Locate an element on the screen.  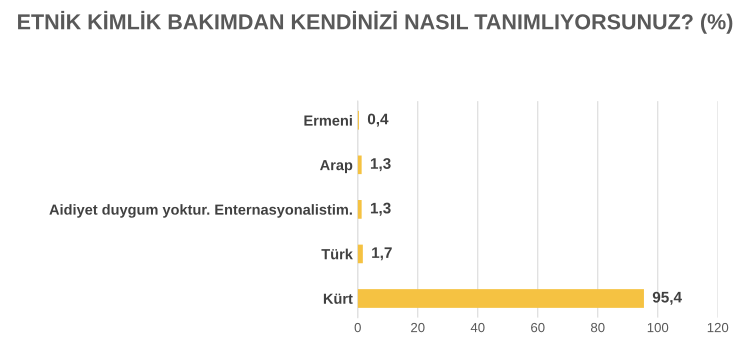
data-label: 1,7 is located at coordinates (382, 253).